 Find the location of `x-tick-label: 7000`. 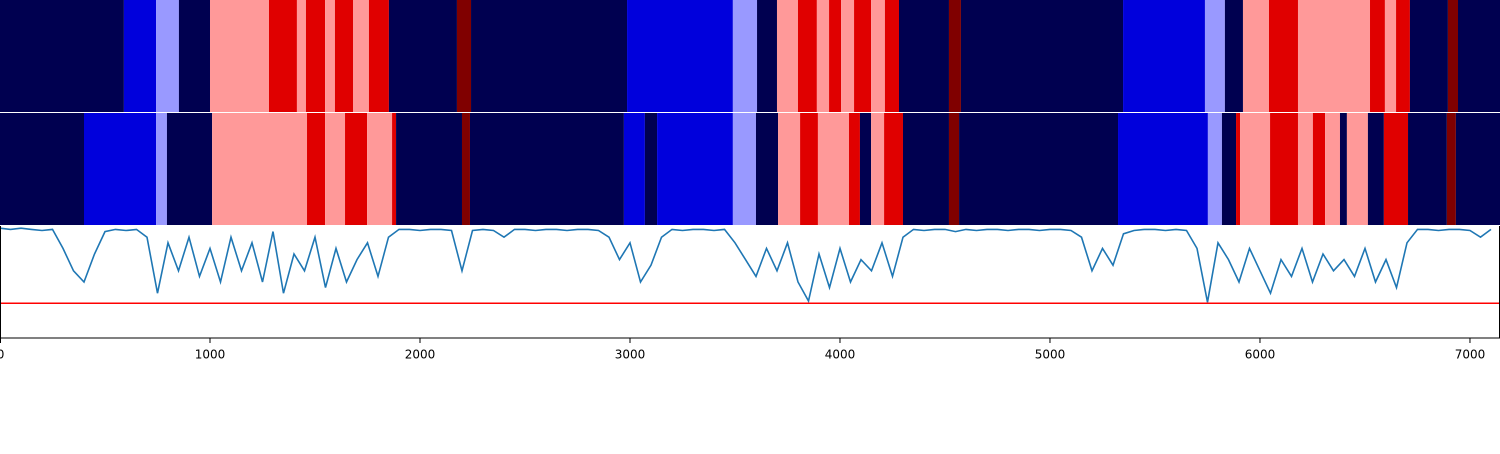

x-tick-label: 7000 is located at coordinates (1470, 355).